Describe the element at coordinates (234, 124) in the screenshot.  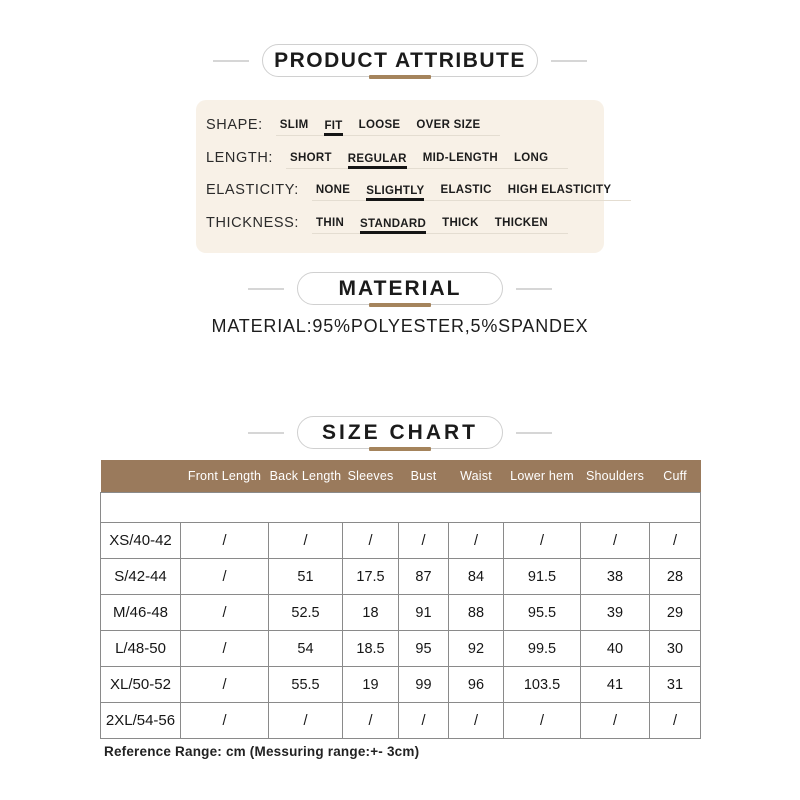
I see `attribute-label: SHAPE:` at that location.